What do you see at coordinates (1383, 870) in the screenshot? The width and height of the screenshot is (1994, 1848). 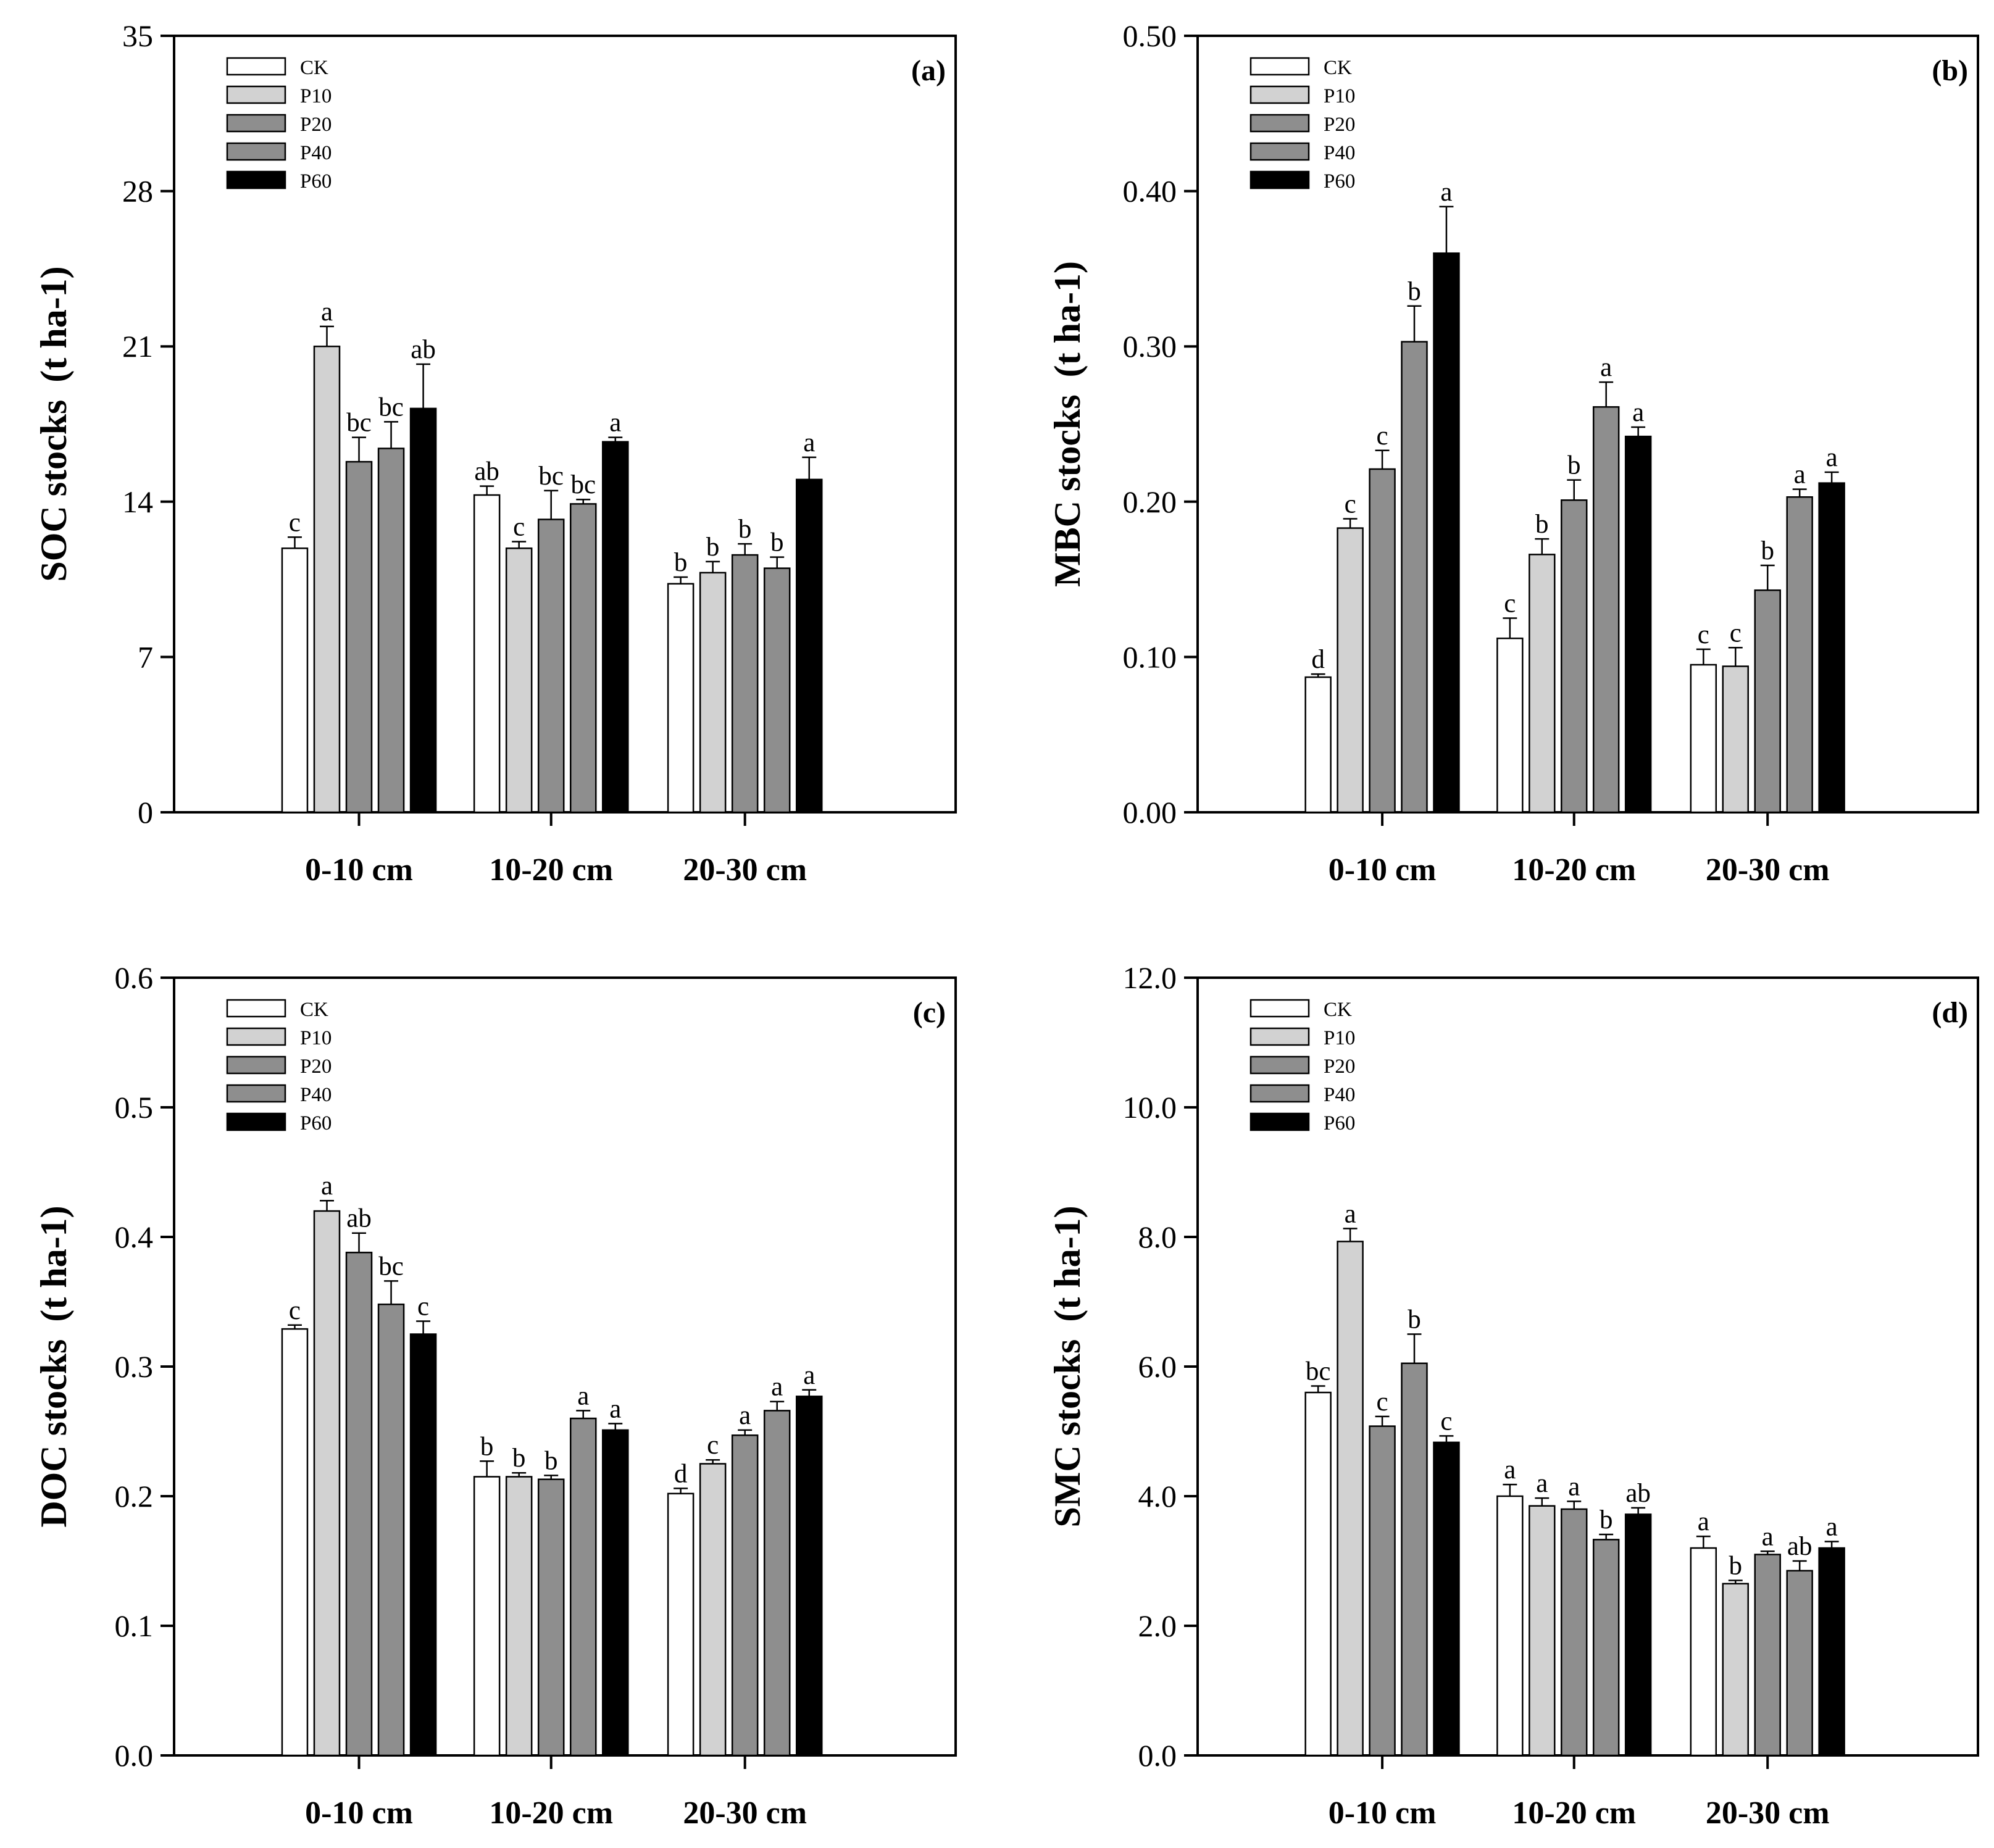 I see `x-category-label: 0-10 cm` at bounding box center [1383, 870].